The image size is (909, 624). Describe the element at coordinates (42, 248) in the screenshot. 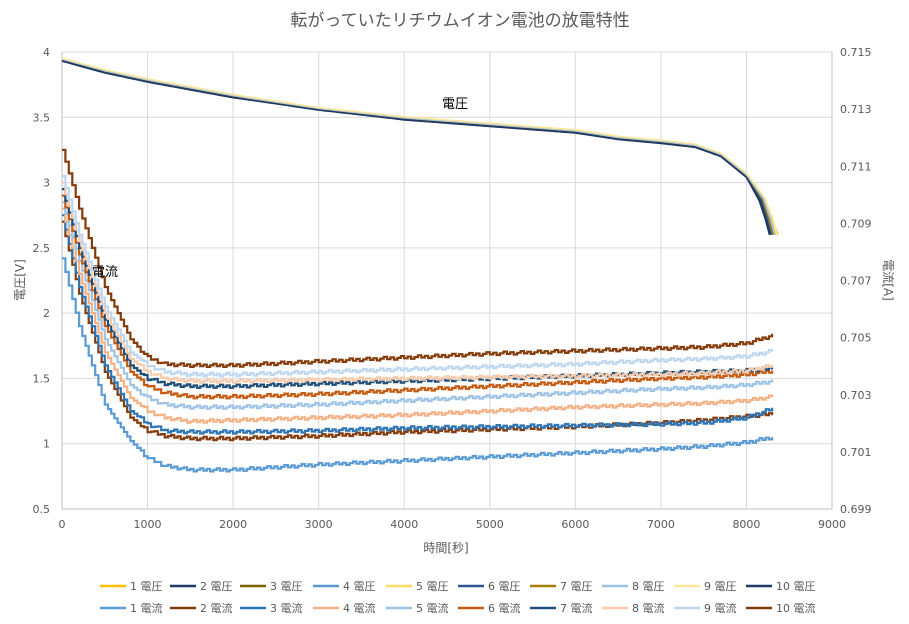

I see `y-left-tick-label: 2.5` at that location.